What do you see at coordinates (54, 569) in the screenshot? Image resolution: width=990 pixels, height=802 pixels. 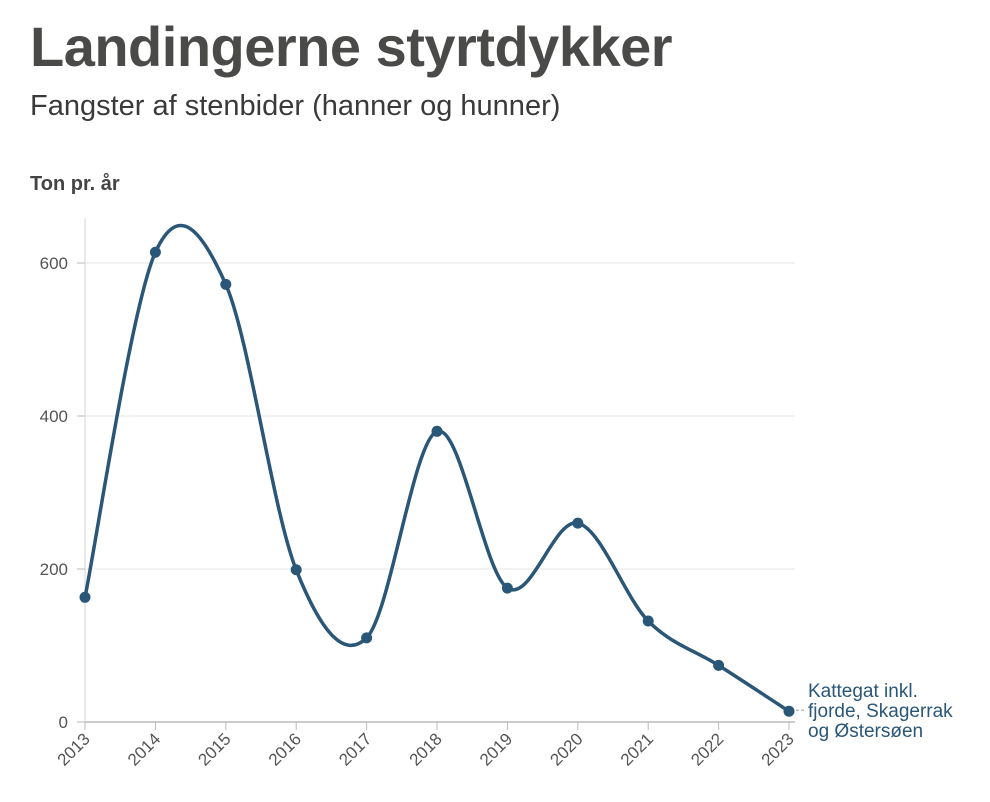 I see `y-tick-label: 200` at bounding box center [54, 569].